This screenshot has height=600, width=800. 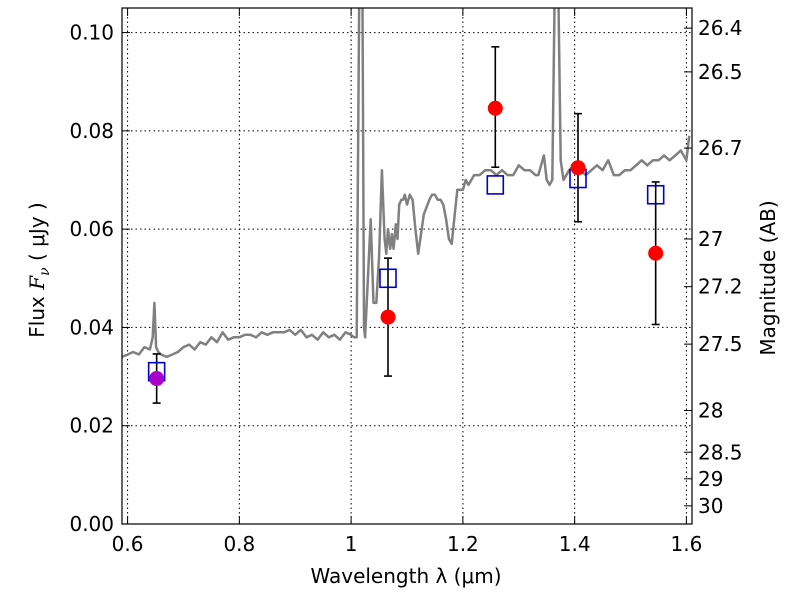 What do you see at coordinates (37, 314) in the screenshot?
I see `y-axis-label-prefix: Flux` at bounding box center [37, 314].